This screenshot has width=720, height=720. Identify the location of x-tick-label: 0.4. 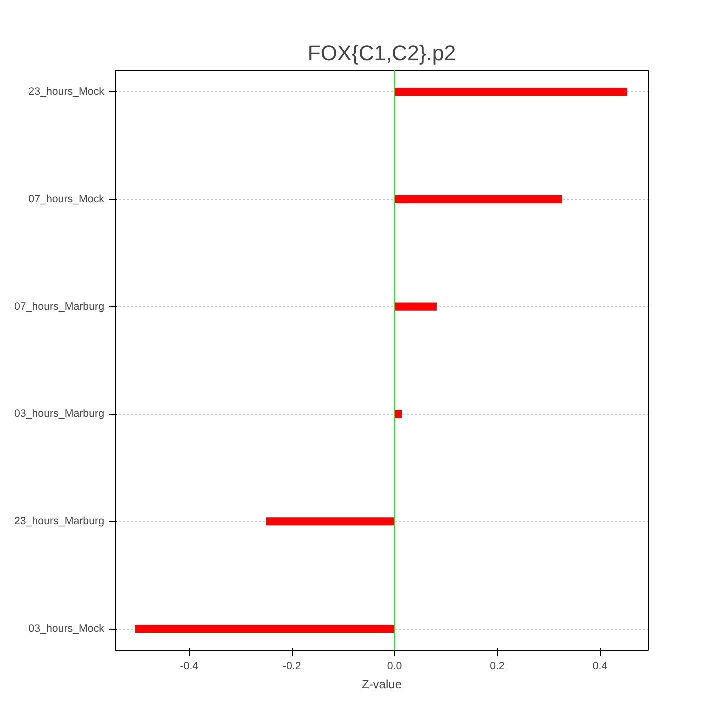
(600, 666).